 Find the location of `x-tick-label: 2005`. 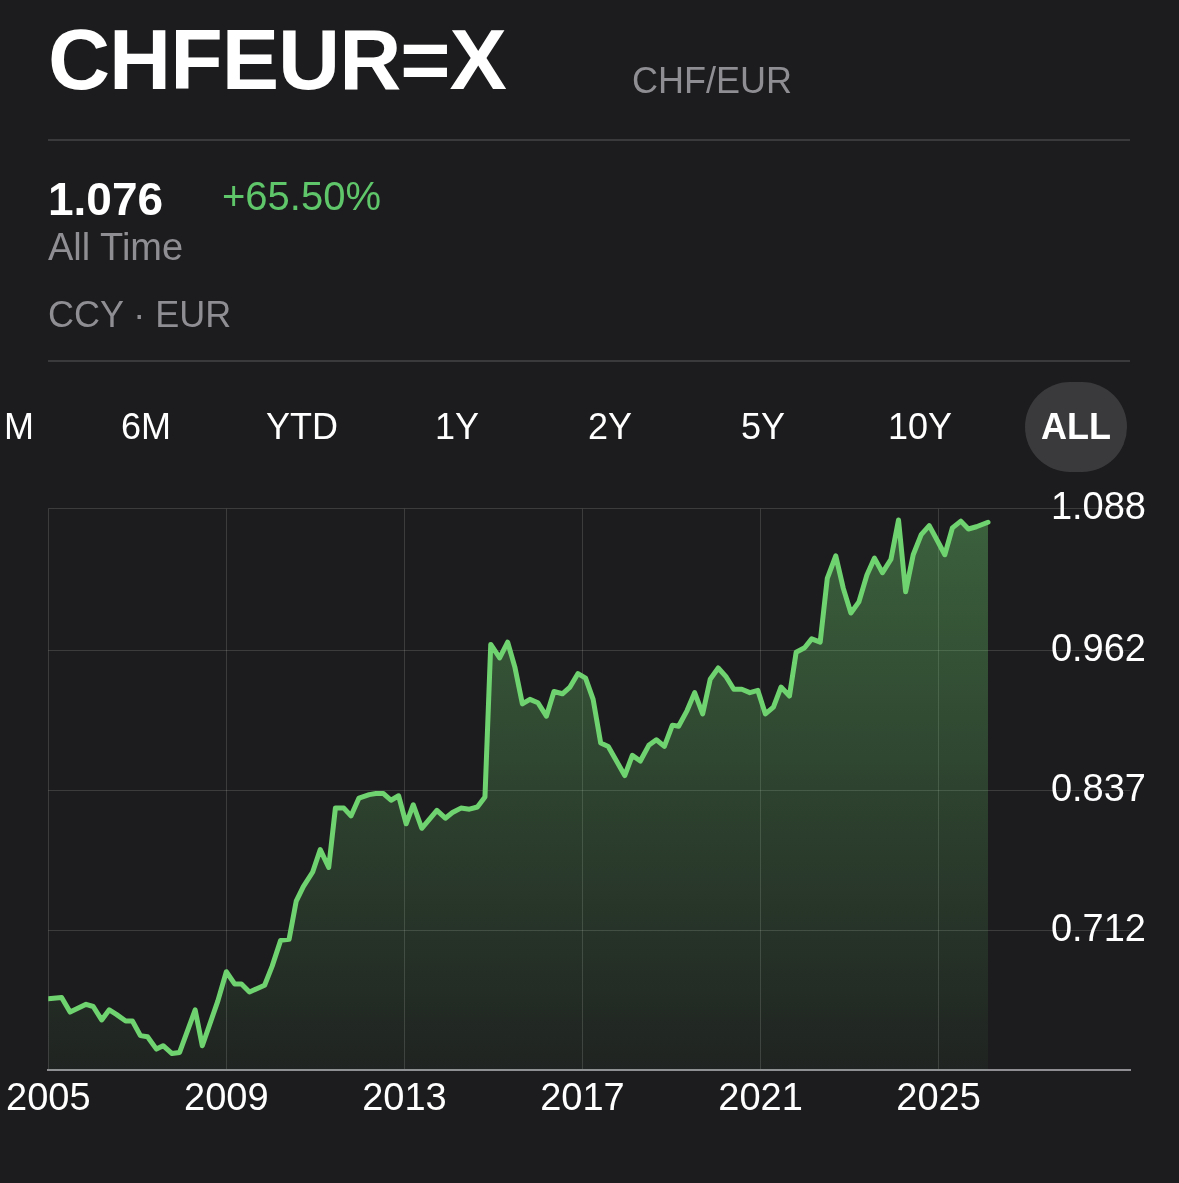

x-tick-label: 2005 is located at coordinates (48, 1096).